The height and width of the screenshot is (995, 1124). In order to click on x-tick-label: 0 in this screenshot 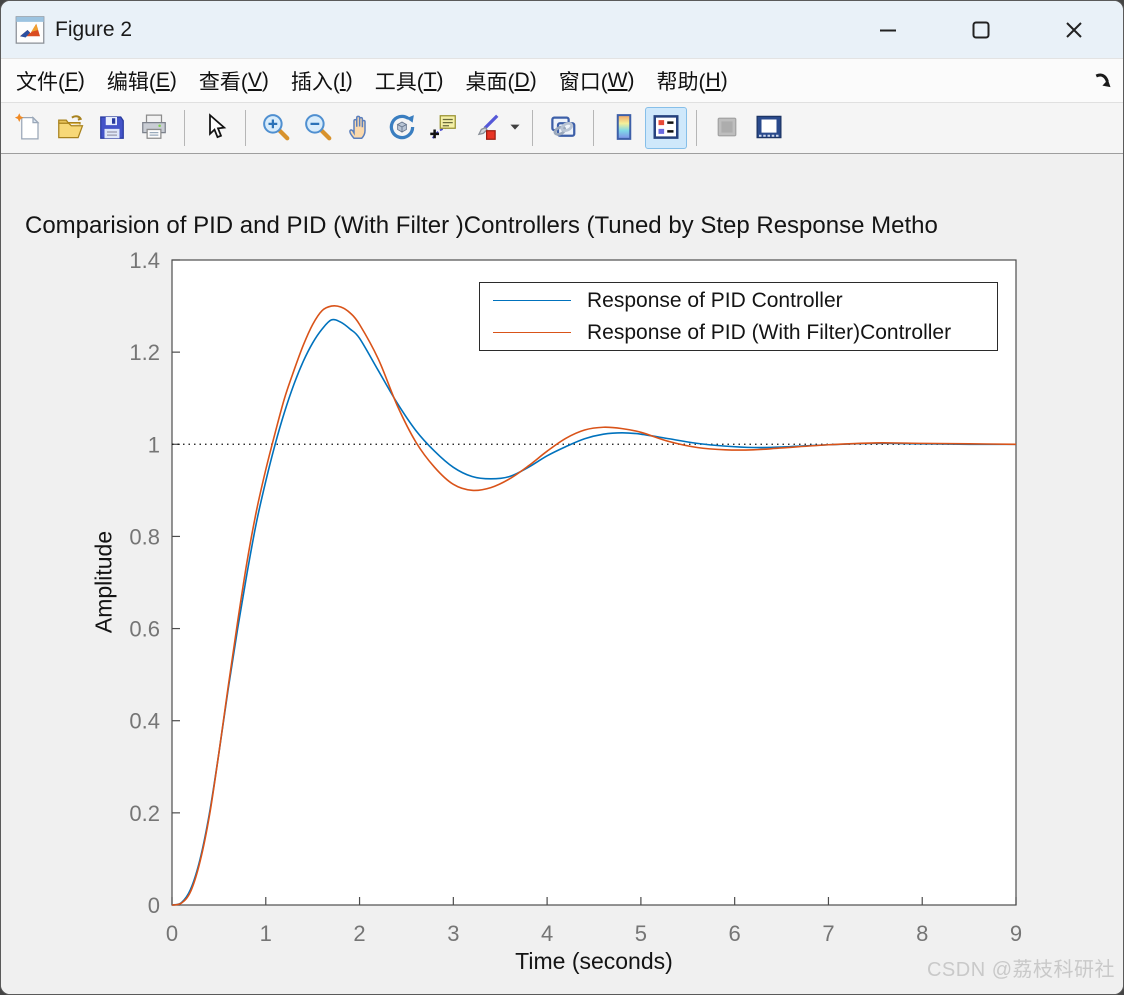, I will do `click(172, 933)`.